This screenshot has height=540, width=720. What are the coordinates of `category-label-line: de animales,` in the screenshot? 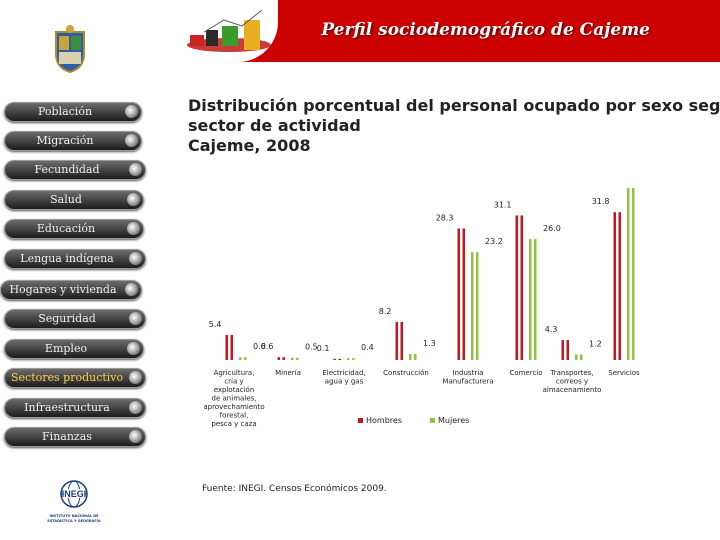 It's located at (234, 399).